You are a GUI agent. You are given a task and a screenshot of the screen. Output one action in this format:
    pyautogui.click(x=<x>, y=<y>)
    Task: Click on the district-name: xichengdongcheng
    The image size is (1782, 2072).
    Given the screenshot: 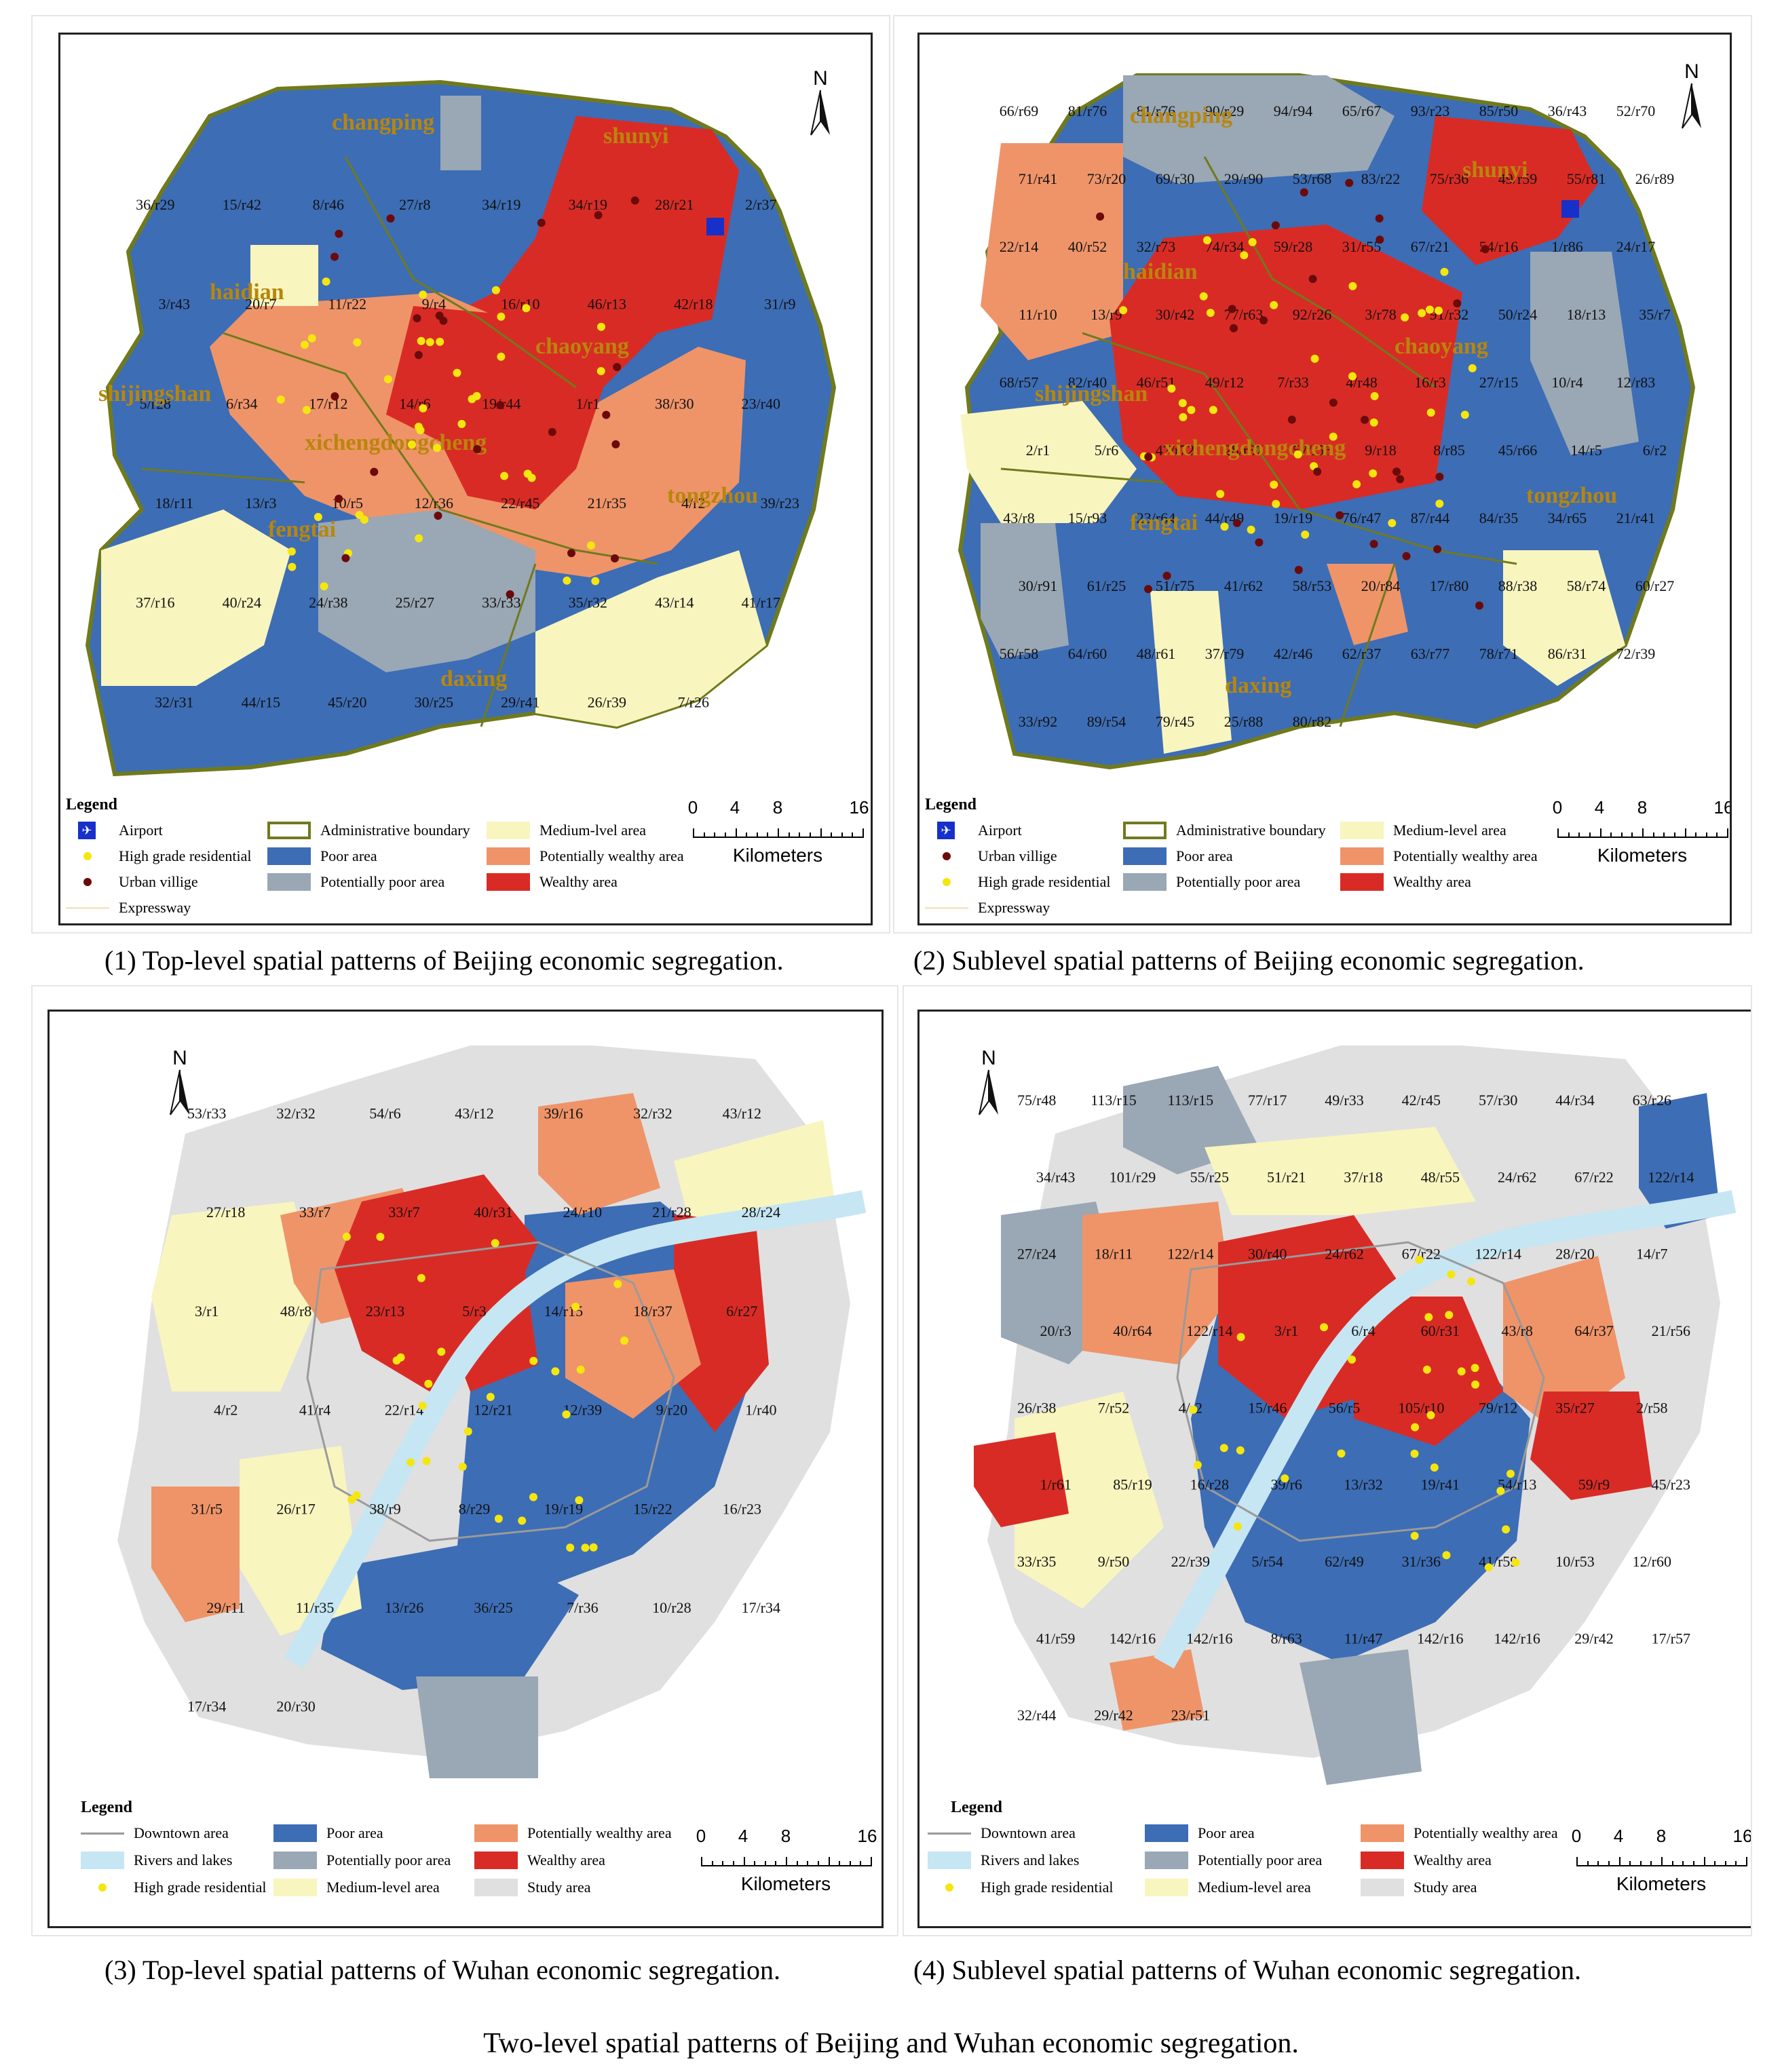 What is the action you would take?
    pyautogui.click(x=396, y=443)
    